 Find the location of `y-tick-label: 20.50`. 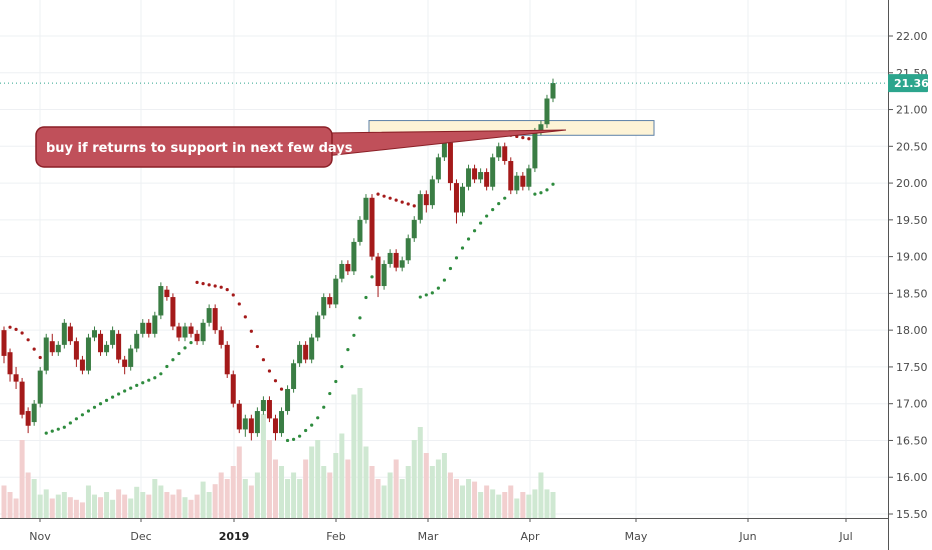

y-tick-label: 20.50 is located at coordinates (912, 146).